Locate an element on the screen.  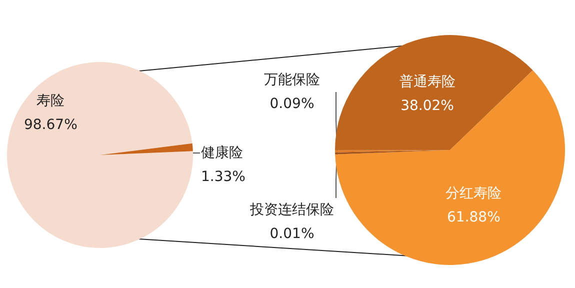
data-label: 0.09% is located at coordinates (292, 104).